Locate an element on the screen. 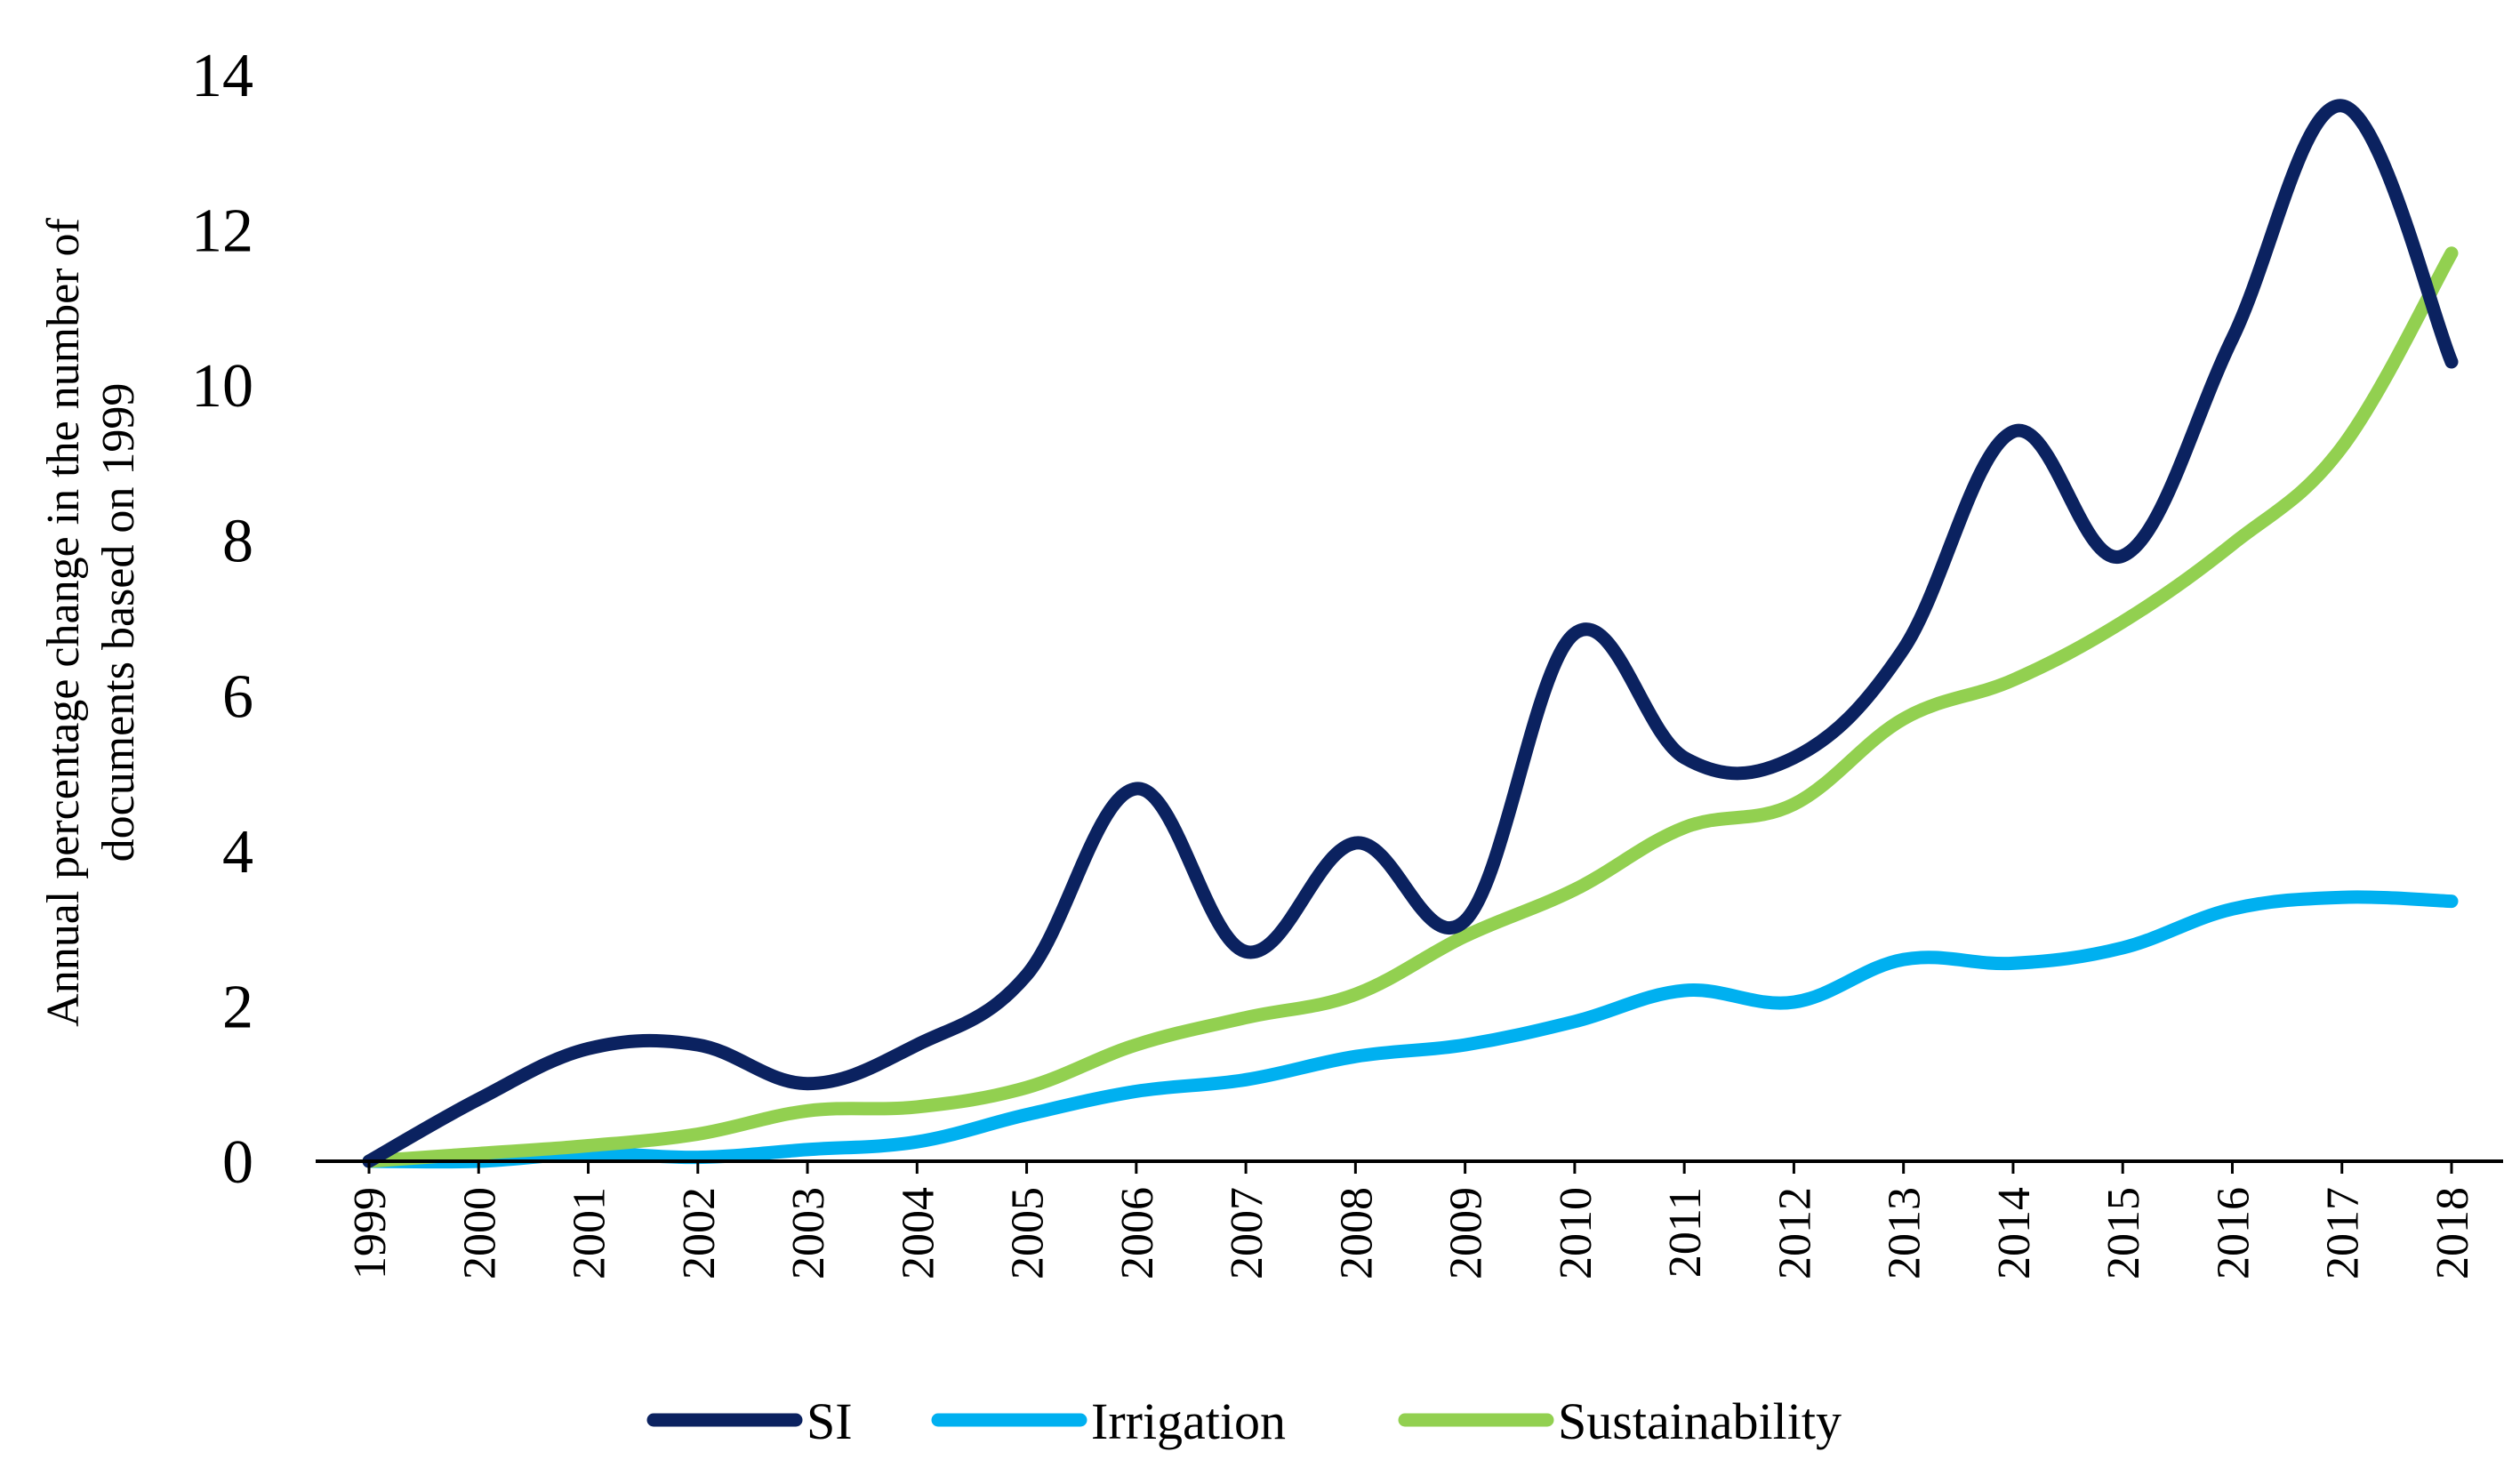 The image size is (2520, 1484). y-axis-label-line: documents based on 1999 is located at coordinates (119, 622).